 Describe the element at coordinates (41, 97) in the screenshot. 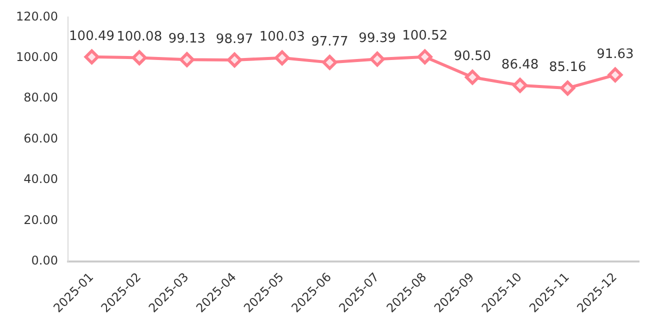

I see `y-tick-label: 80.00` at that location.